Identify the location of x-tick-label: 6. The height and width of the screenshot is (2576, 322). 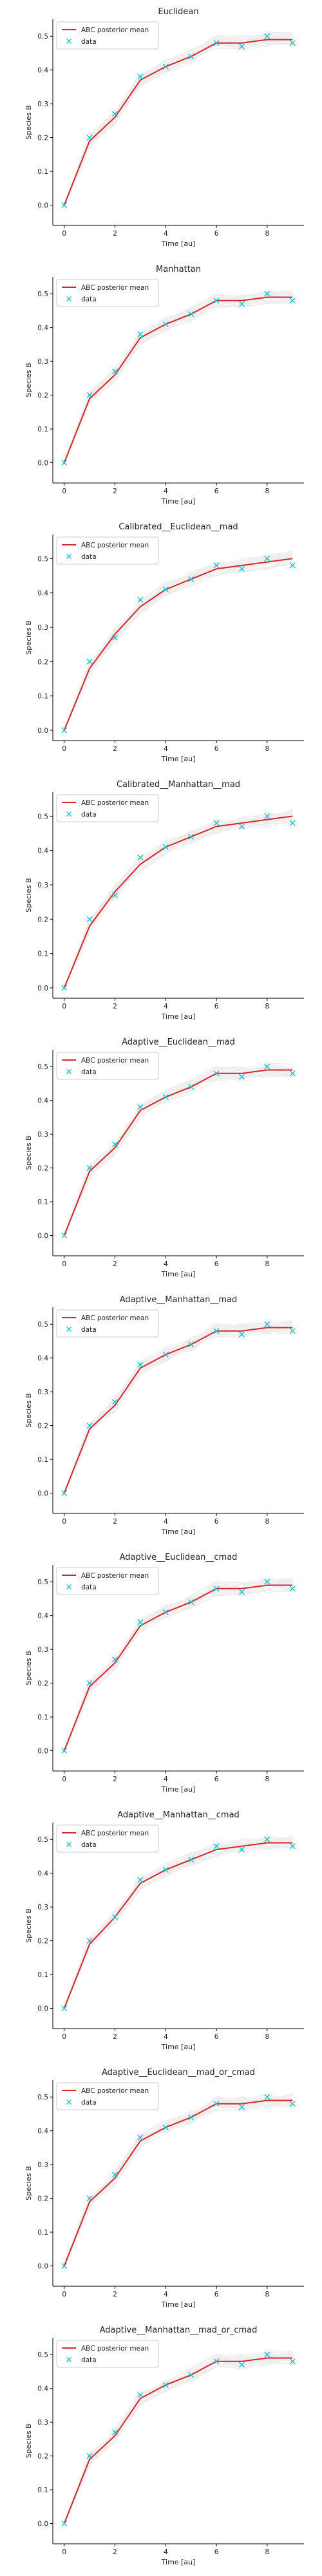
(216, 1779).